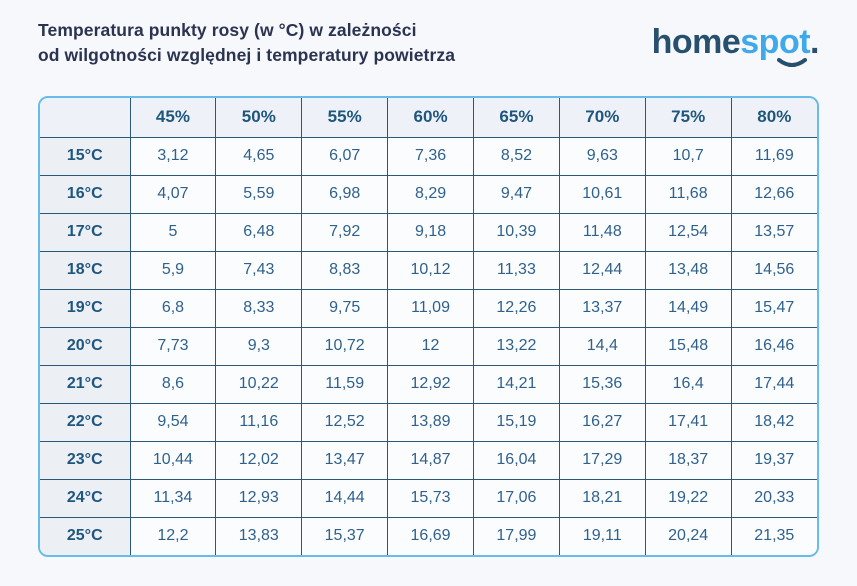  I want to click on value-cell: 7,92, so click(345, 232).